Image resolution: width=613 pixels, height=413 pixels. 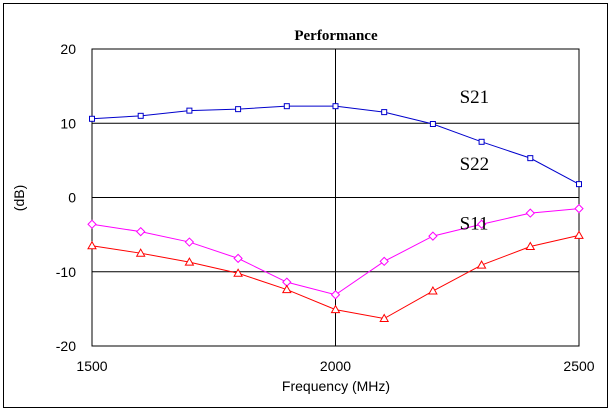 What do you see at coordinates (335, 366) in the screenshot?
I see `x-tick-label: 2000` at bounding box center [335, 366].